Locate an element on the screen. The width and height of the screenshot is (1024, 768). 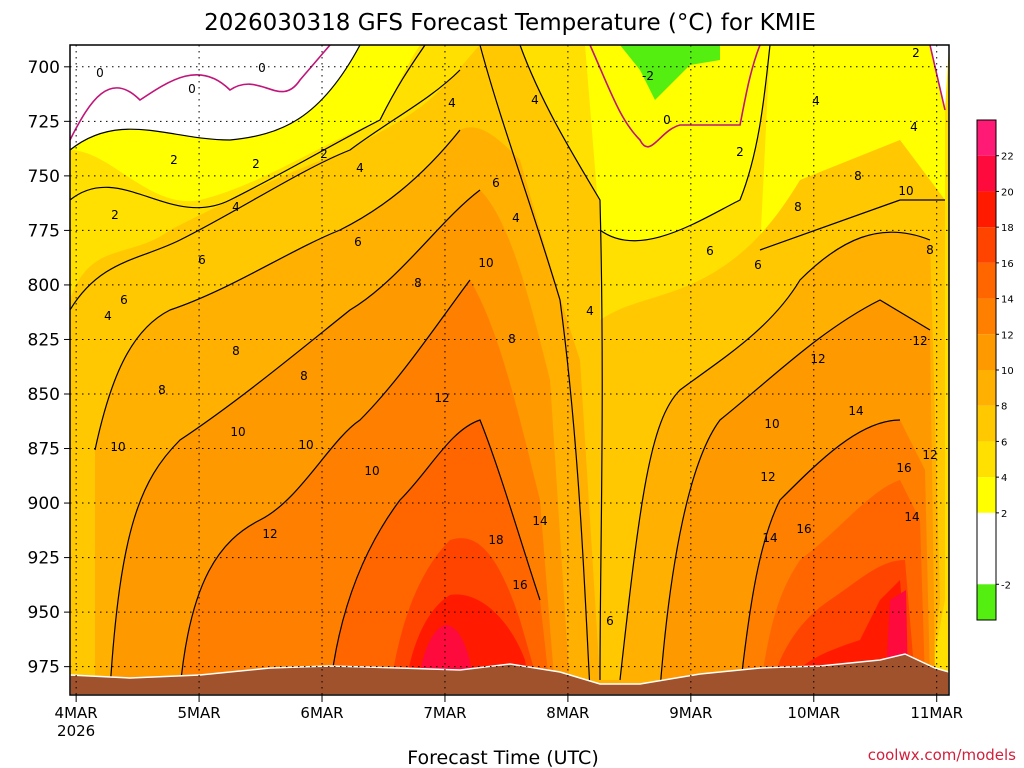
x-tick-label-7: 11MAR is located at coordinates (936, 713).